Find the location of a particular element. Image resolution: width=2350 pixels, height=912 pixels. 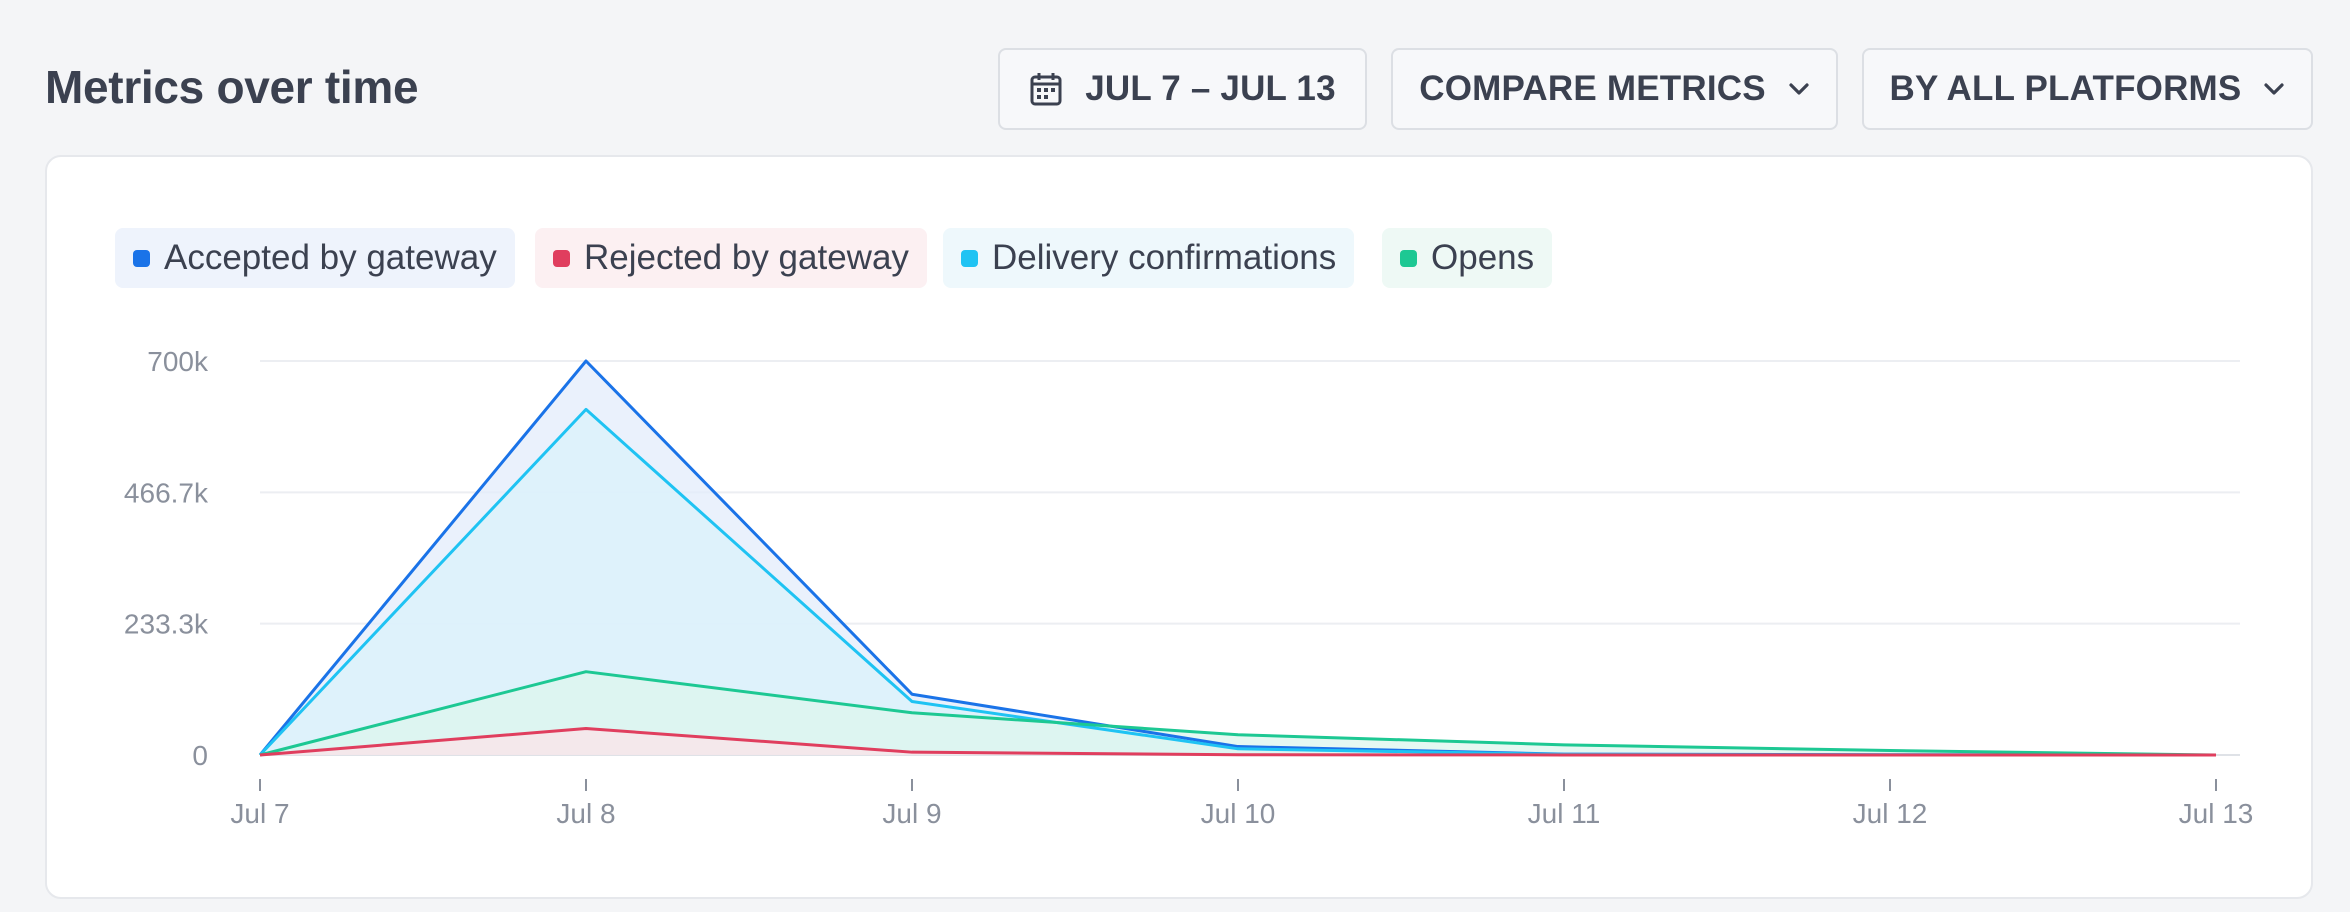

y-tick-label: 700k is located at coordinates (178, 361).